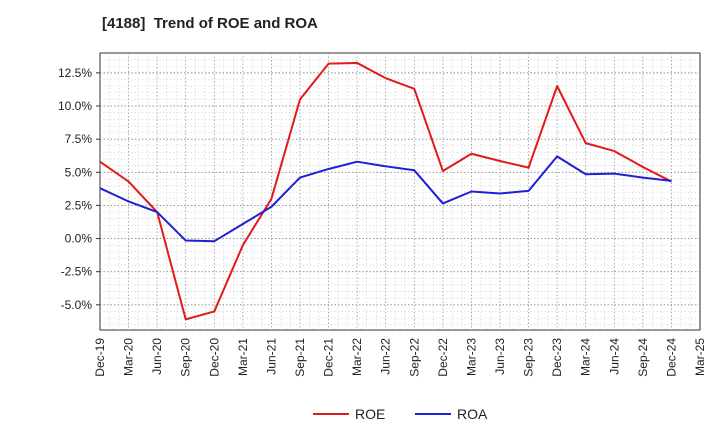  Describe the element at coordinates (79, 172) in the screenshot. I see `y-tick-label: 5.0%` at that location.